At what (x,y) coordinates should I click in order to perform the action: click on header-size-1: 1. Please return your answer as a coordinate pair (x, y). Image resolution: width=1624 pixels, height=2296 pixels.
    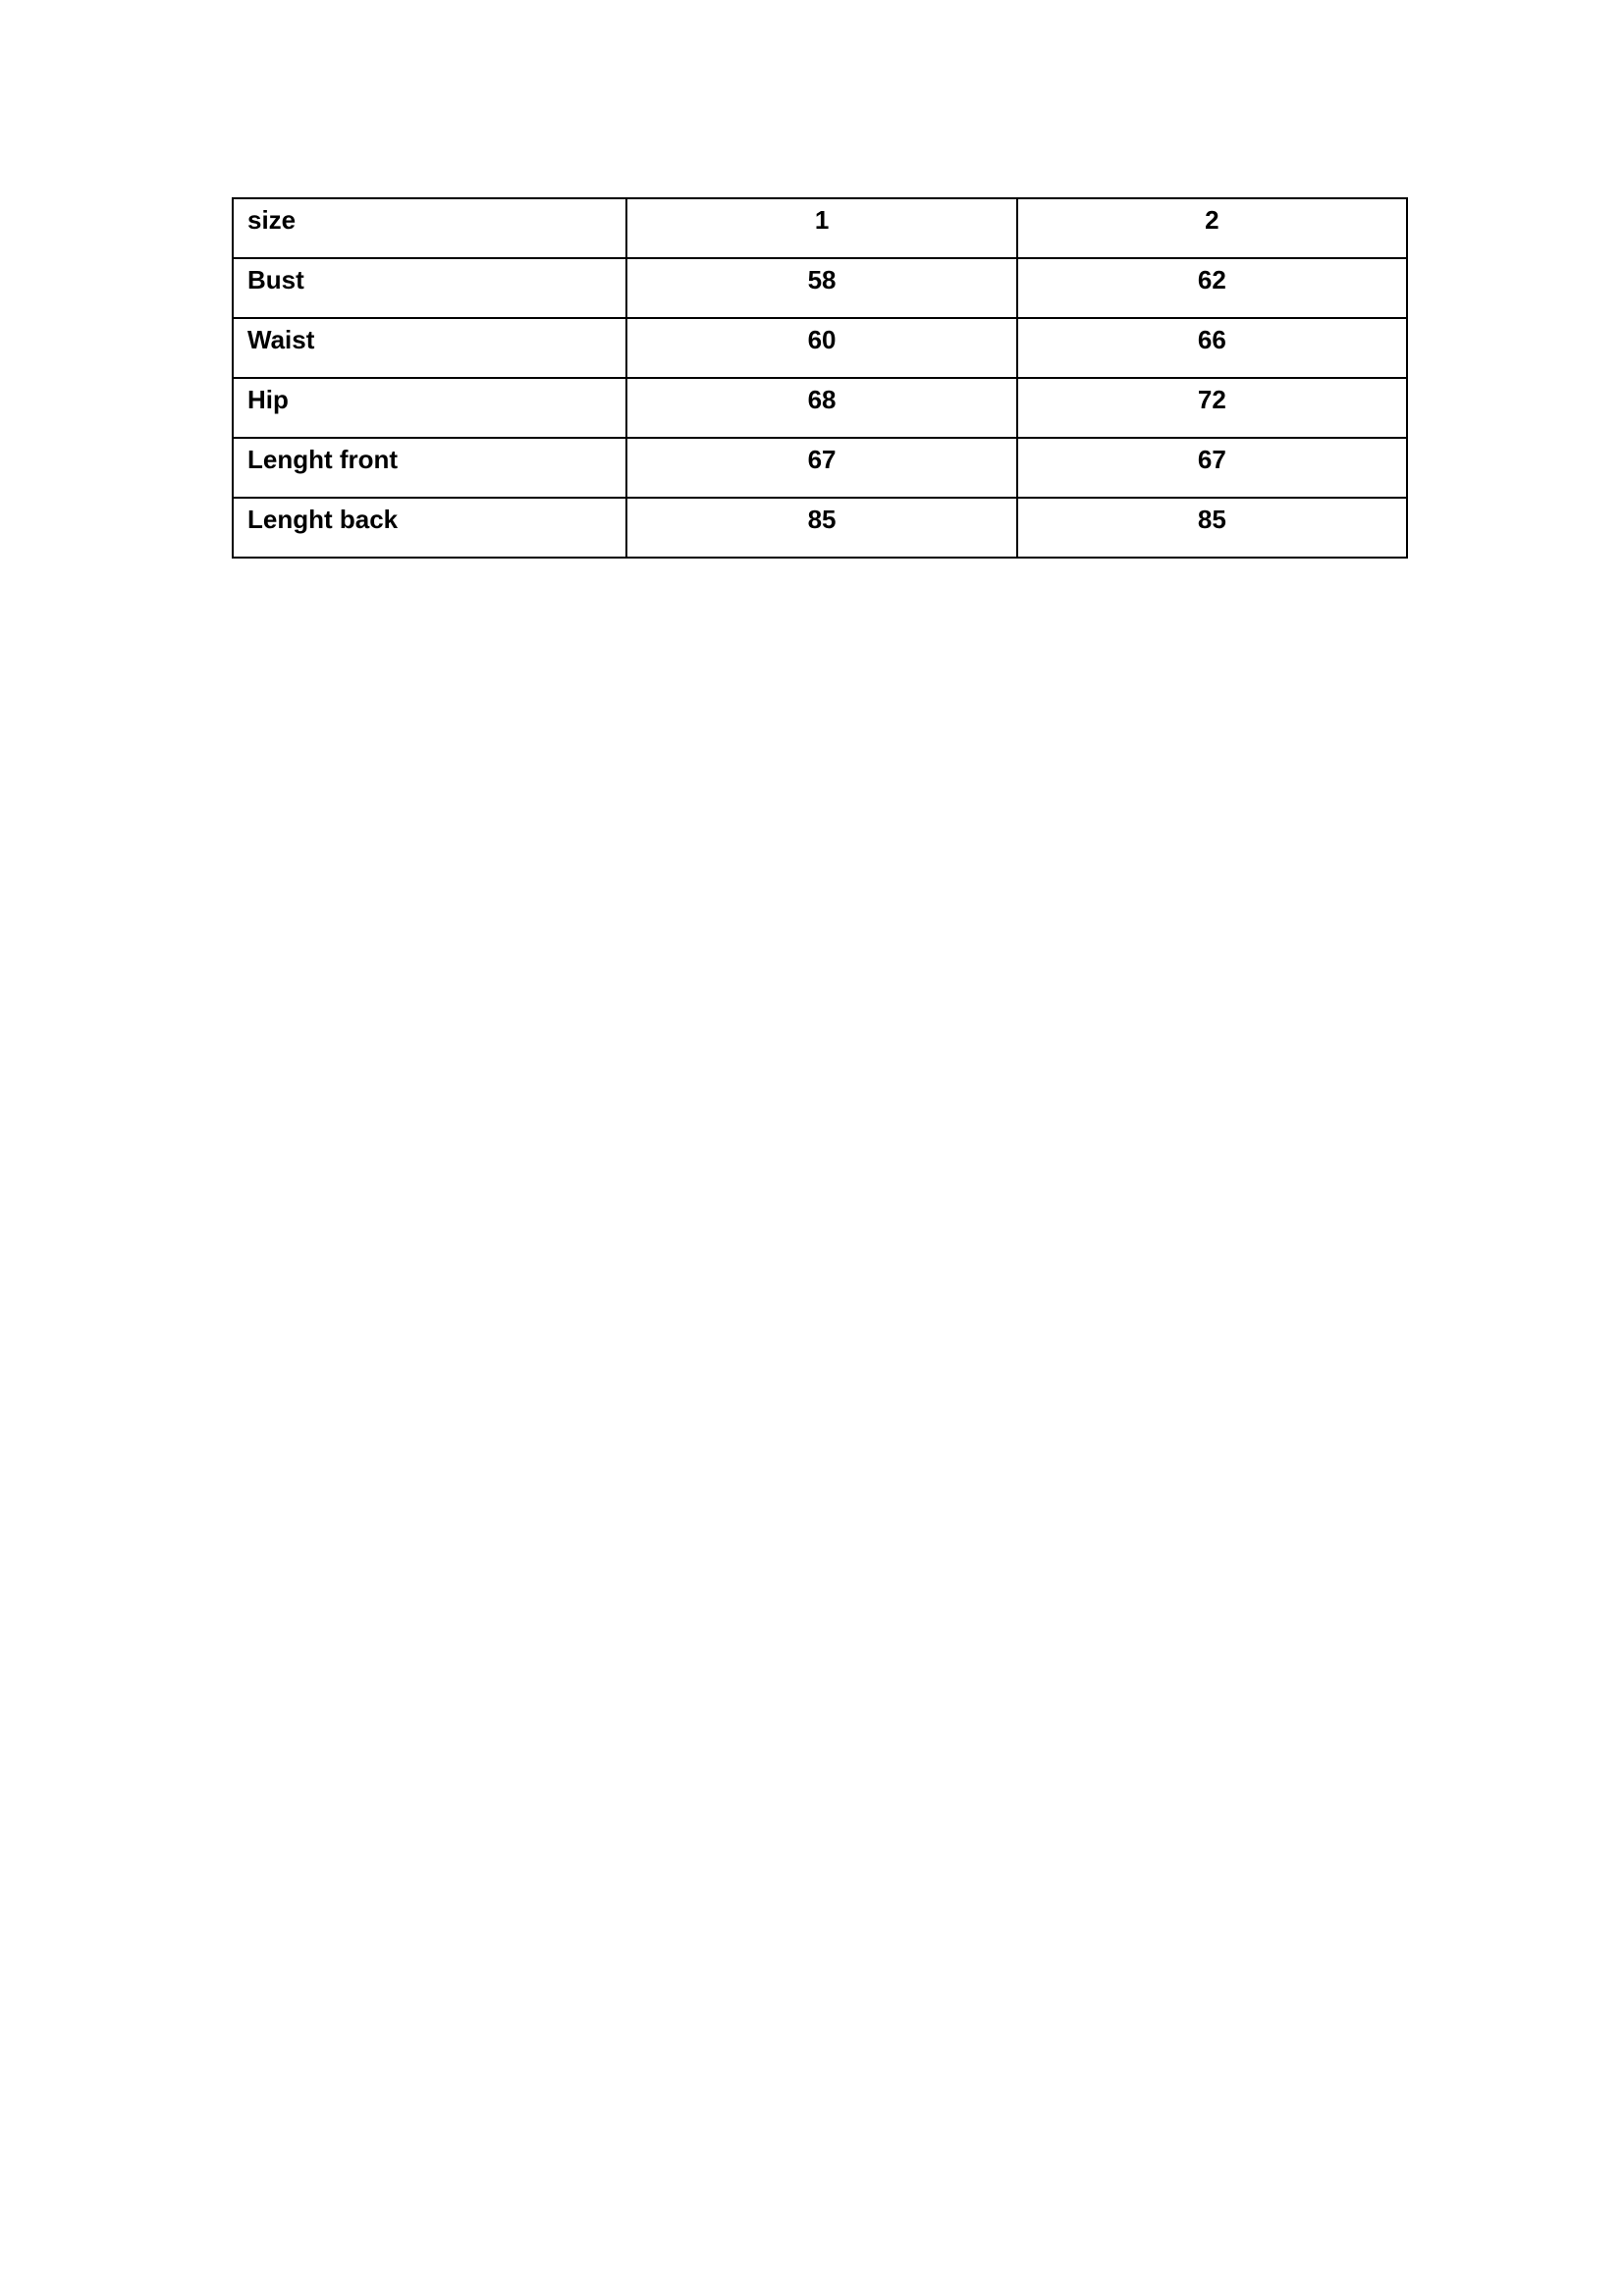
    Looking at the image, I should click on (821, 228).